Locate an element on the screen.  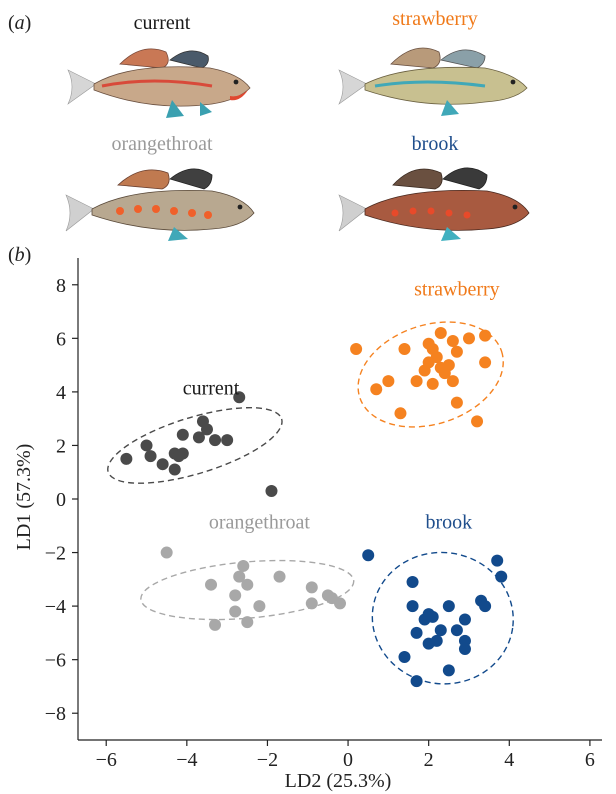
cluster-label-brook: brook is located at coordinates (448, 522).